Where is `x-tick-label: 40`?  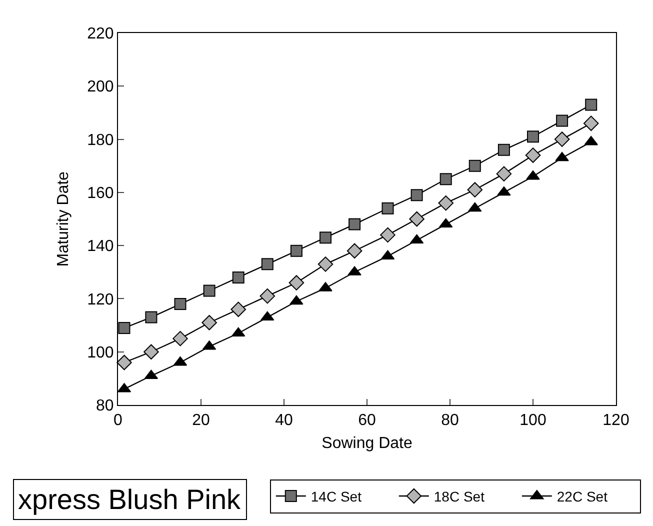 x-tick-label: 40 is located at coordinates (284, 421).